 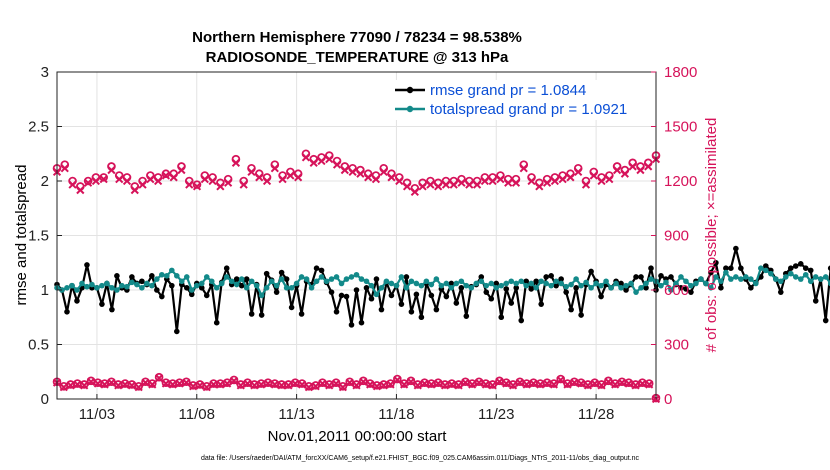 I want to click on series-totalspread, so click(x=442, y=282).